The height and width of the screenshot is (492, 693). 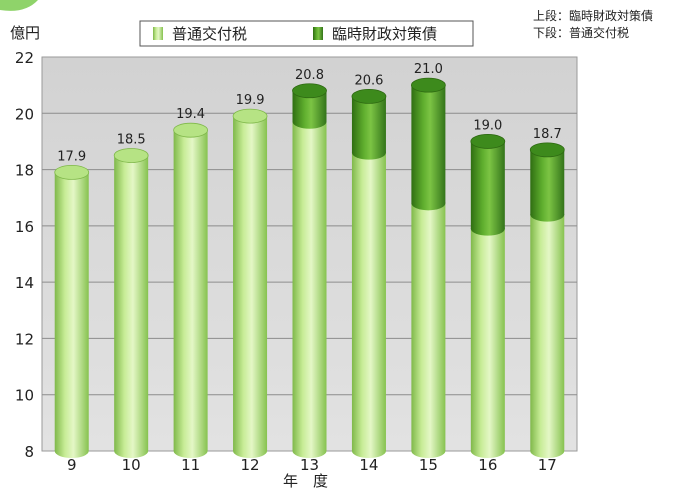 I want to click on x-tick-label: 10, so click(x=131, y=465).